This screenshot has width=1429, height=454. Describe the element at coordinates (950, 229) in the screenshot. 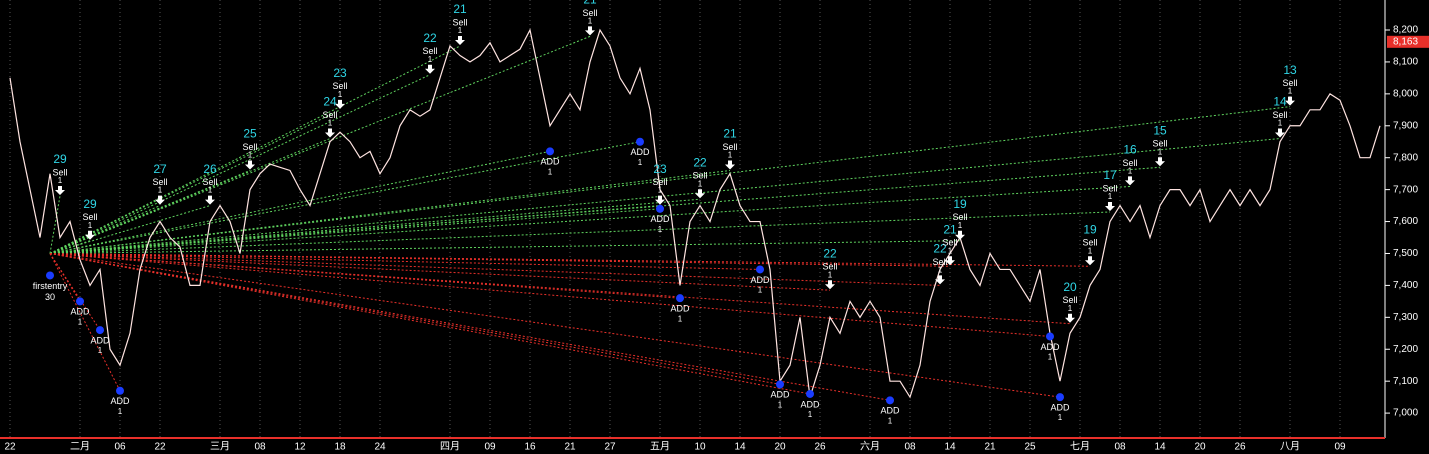

I see `sell-count: 21` at that location.